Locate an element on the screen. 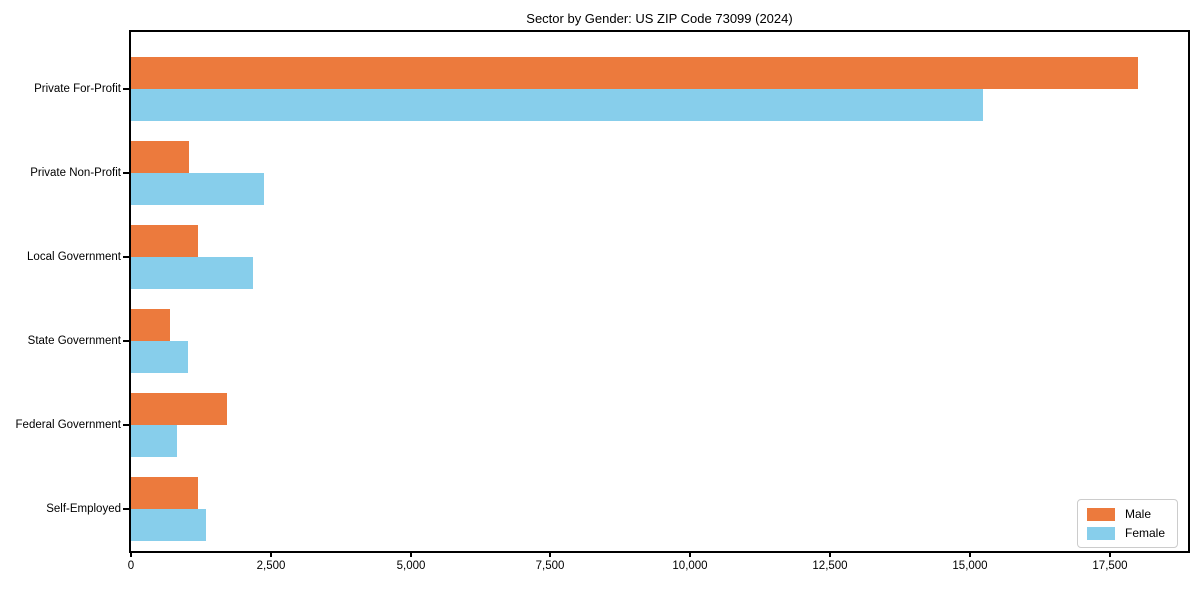 This screenshot has height=600, width=1200. x-tick-label: 0 is located at coordinates (131, 566).